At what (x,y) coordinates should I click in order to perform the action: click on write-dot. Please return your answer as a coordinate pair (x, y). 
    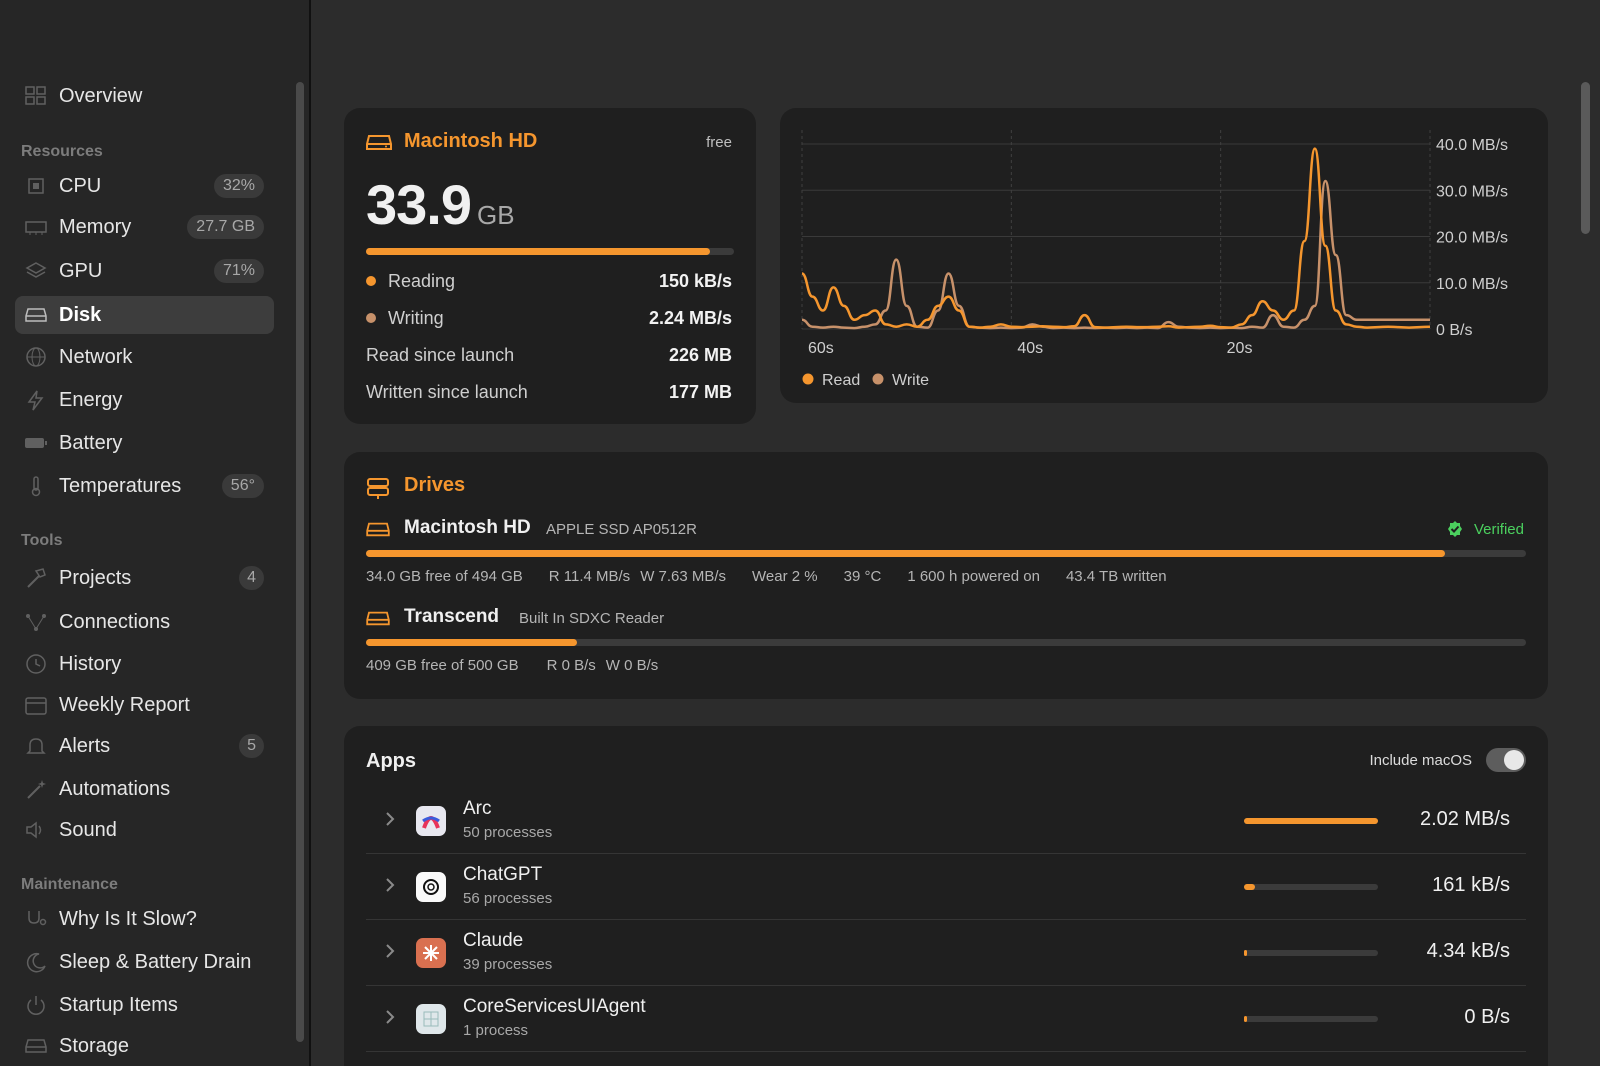
    Looking at the image, I should click on (371, 318).